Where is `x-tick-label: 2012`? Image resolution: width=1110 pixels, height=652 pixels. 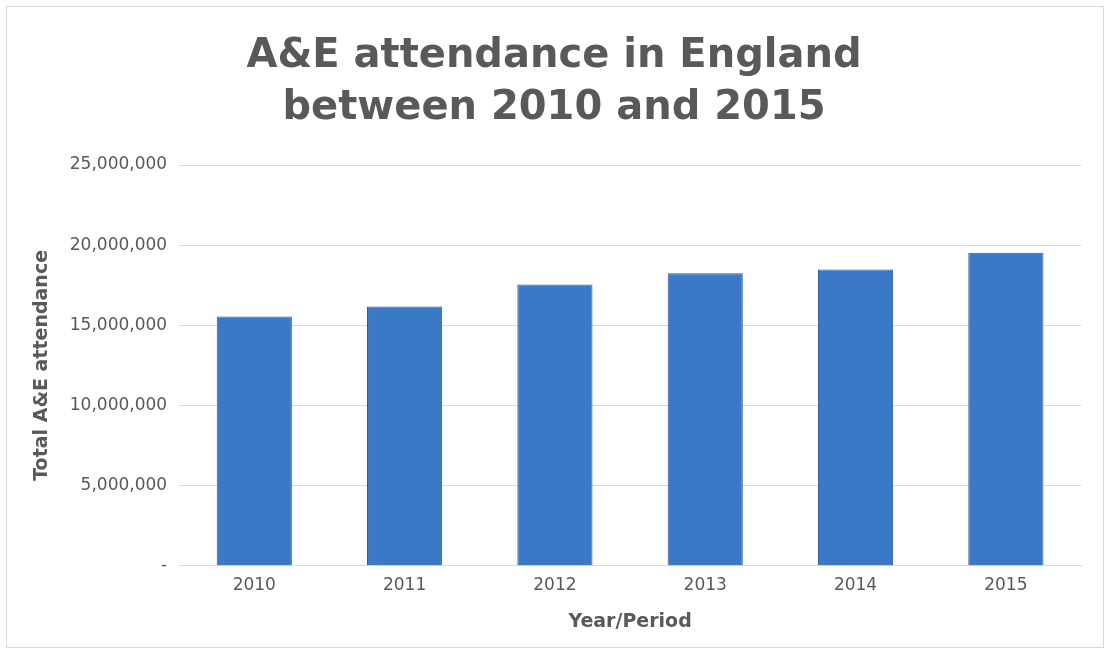 x-tick-label: 2012 is located at coordinates (555, 584).